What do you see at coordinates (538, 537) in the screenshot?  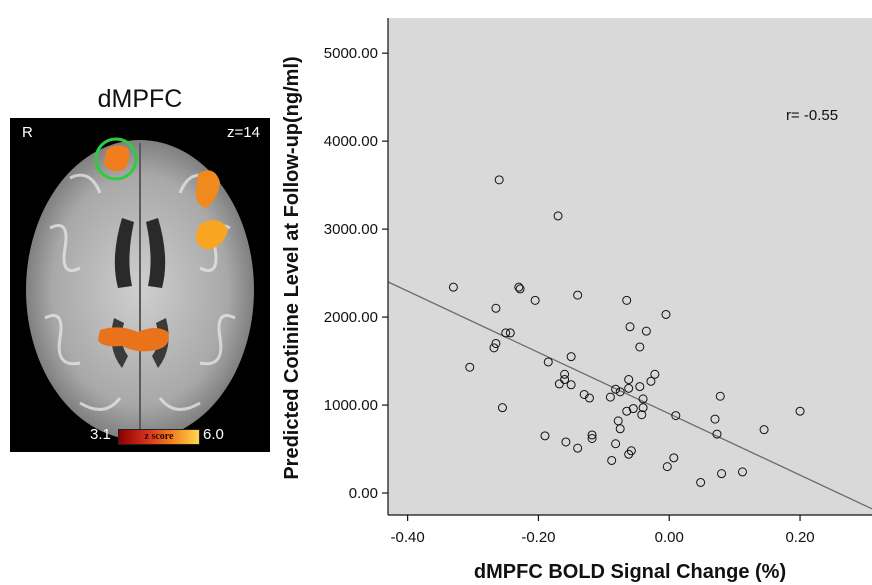 I see `x-tick-label: -0.20` at bounding box center [538, 537].